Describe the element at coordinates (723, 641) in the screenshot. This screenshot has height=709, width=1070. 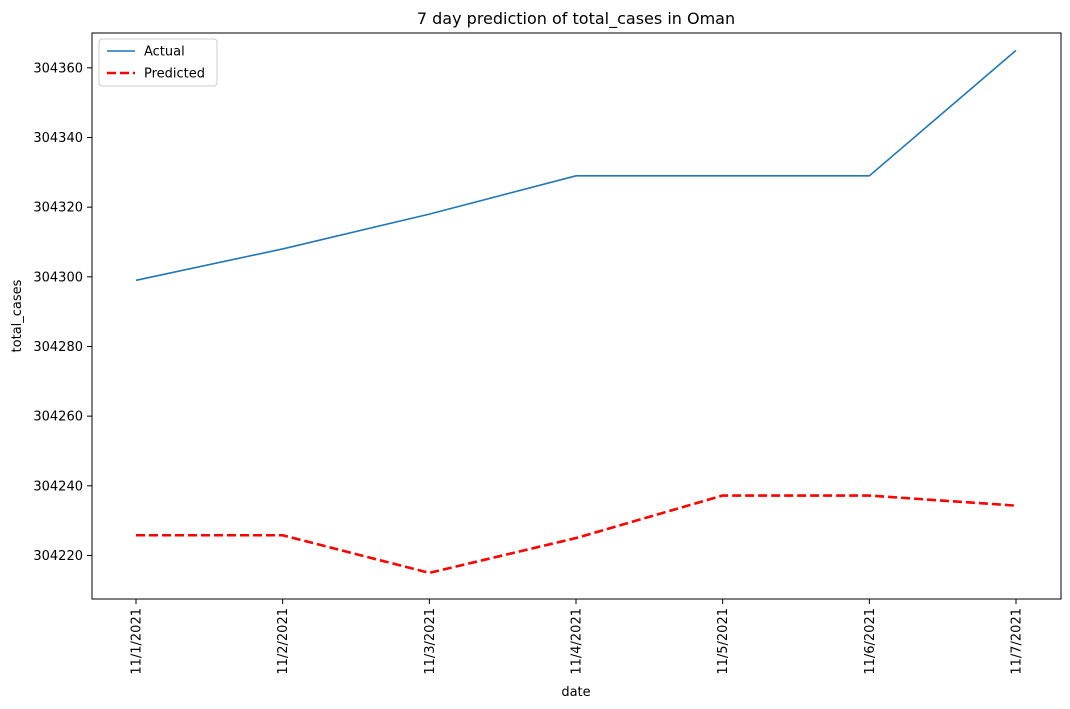
I see `x-tick-label: 11/5/2021` at that location.